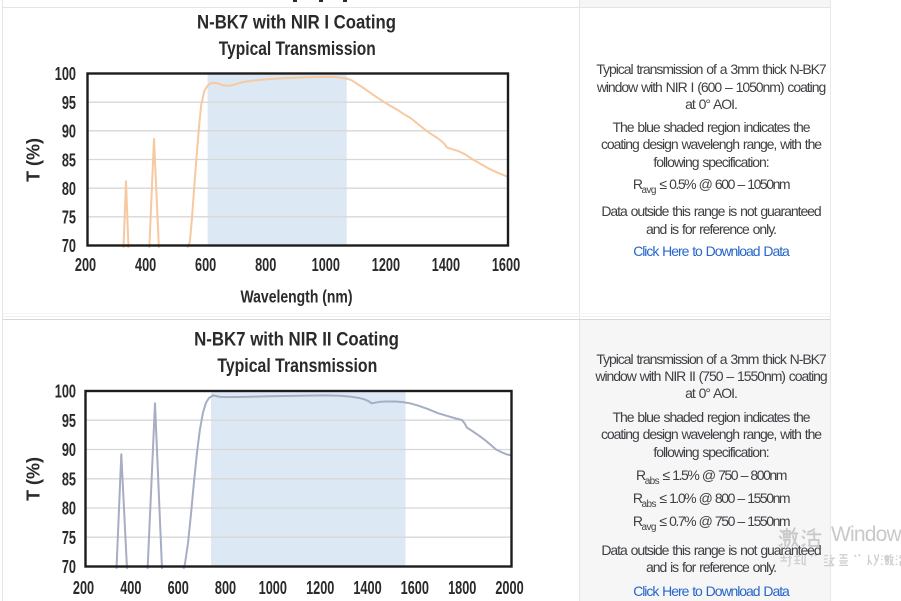  What do you see at coordinates (296, 21) in the screenshot?
I see `svg-text: N-BK7 with NIR I Coating` at bounding box center [296, 21].